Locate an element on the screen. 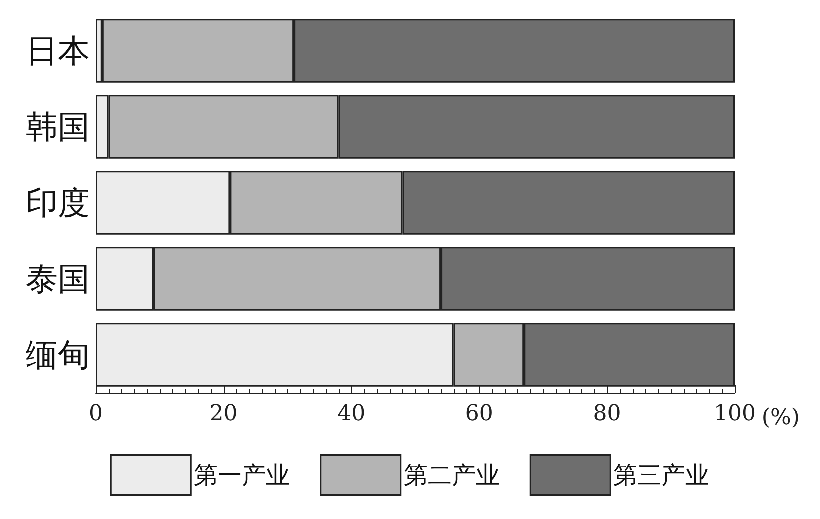 This screenshot has width=820, height=519. y-tick-label: 泰国 is located at coordinates (58, 279).